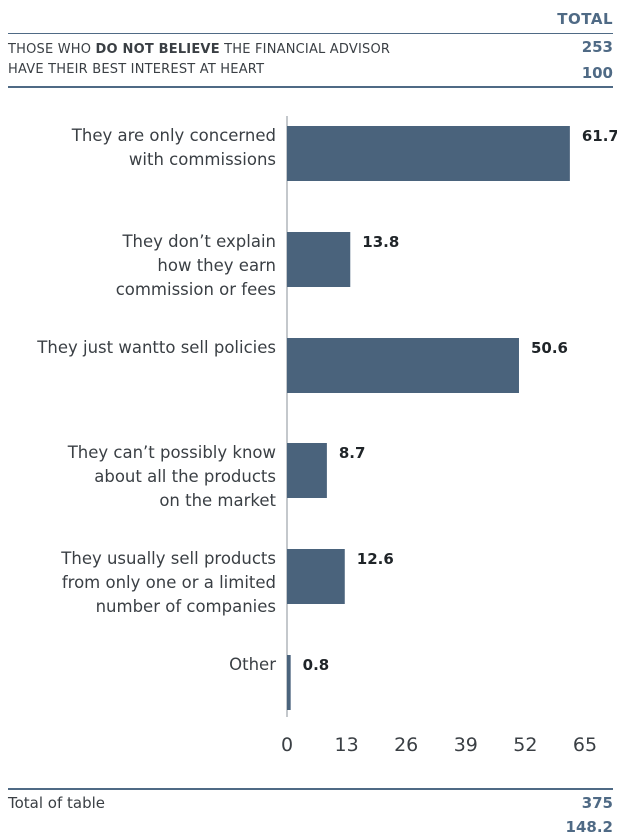 This screenshot has height=836, width=617. What do you see at coordinates (466, 745) in the screenshot?
I see `x-tick-label-4: 39` at bounding box center [466, 745].